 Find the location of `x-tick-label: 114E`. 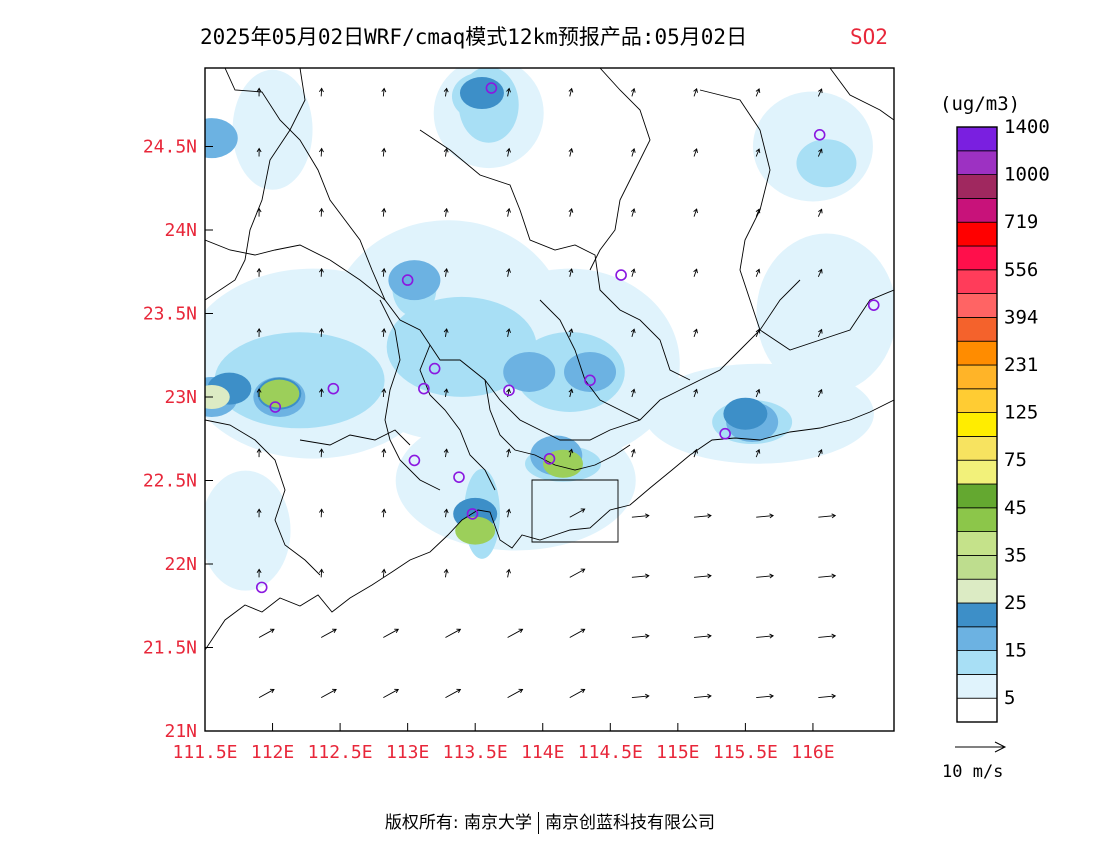

x-tick-label: 114E is located at coordinates (542, 752).